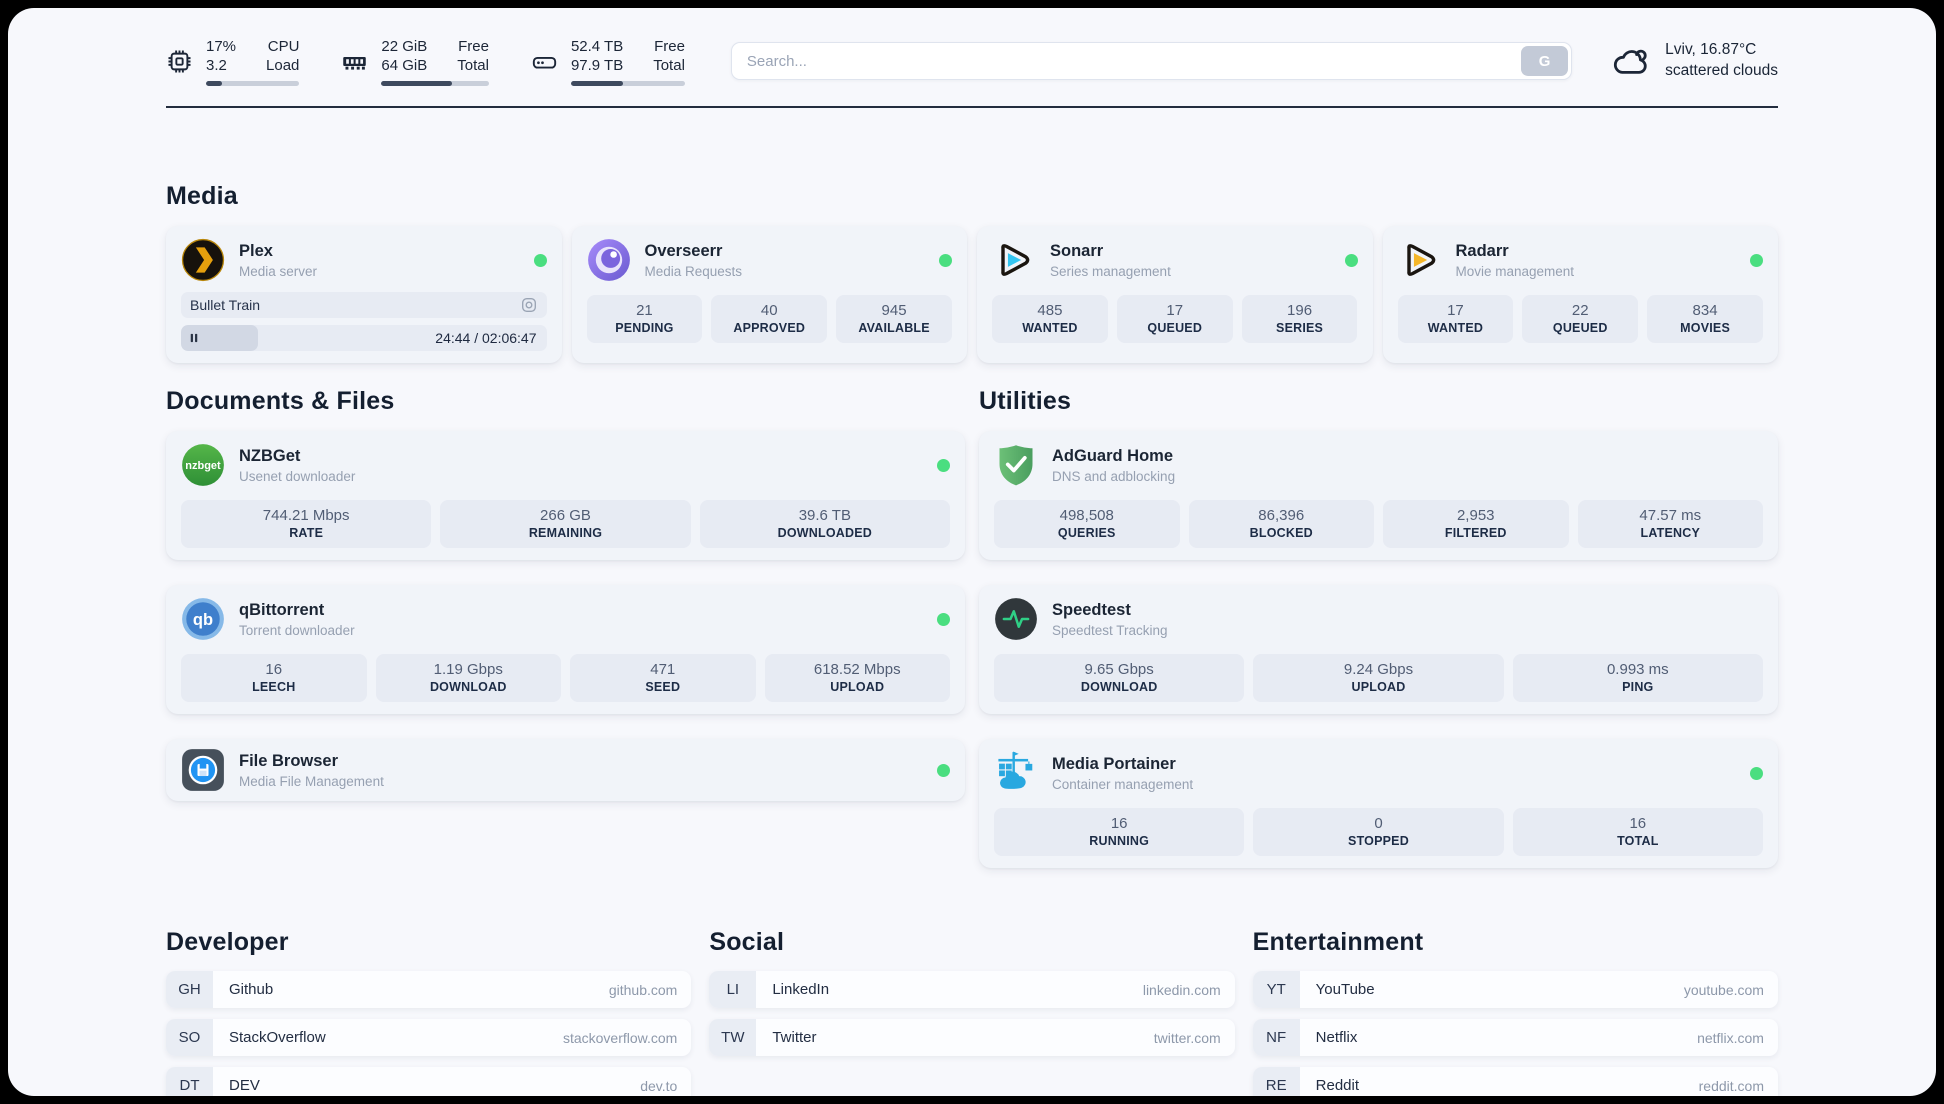 The height and width of the screenshot is (1104, 1944). Describe the element at coordinates (473, 65) in the screenshot. I see `ram-total-label: Total` at that location.